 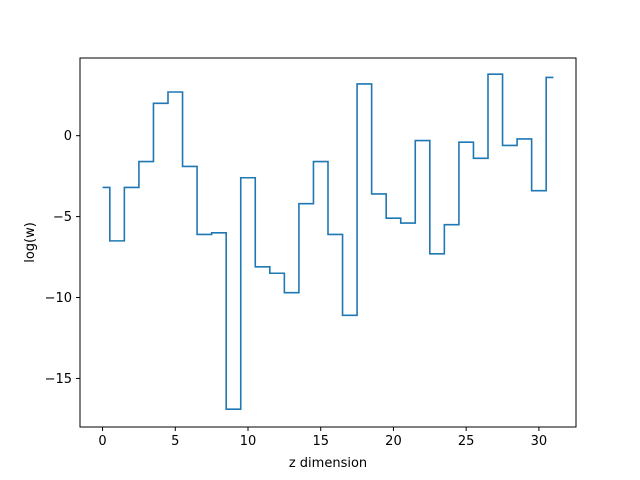 I want to click on x-axis-ticks: 0 5 10 15 20 25 30, so click(x=322, y=438).